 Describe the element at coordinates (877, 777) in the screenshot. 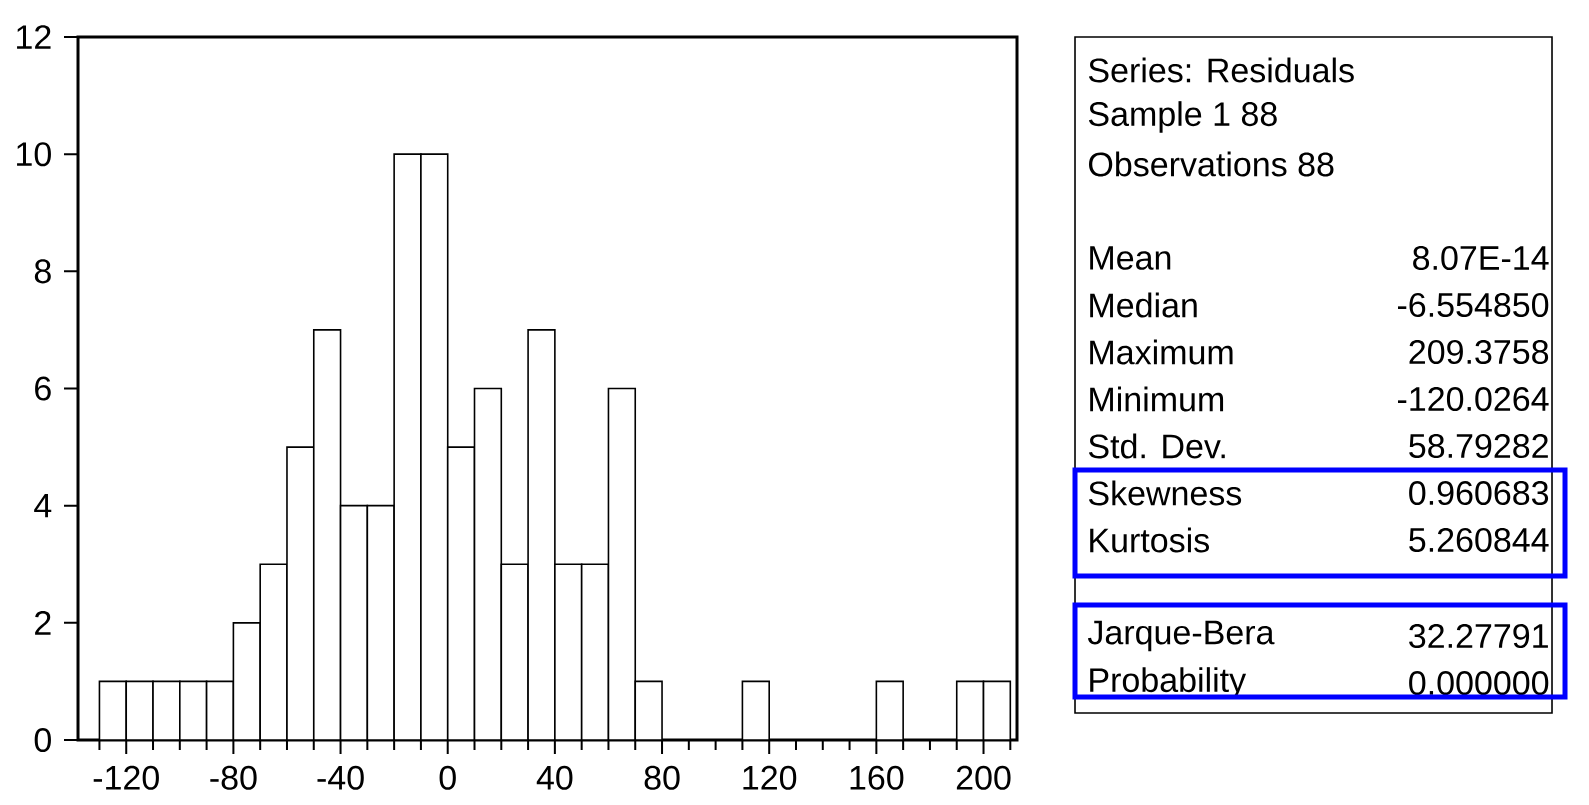

I see `x-tick-label: 160` at that location.